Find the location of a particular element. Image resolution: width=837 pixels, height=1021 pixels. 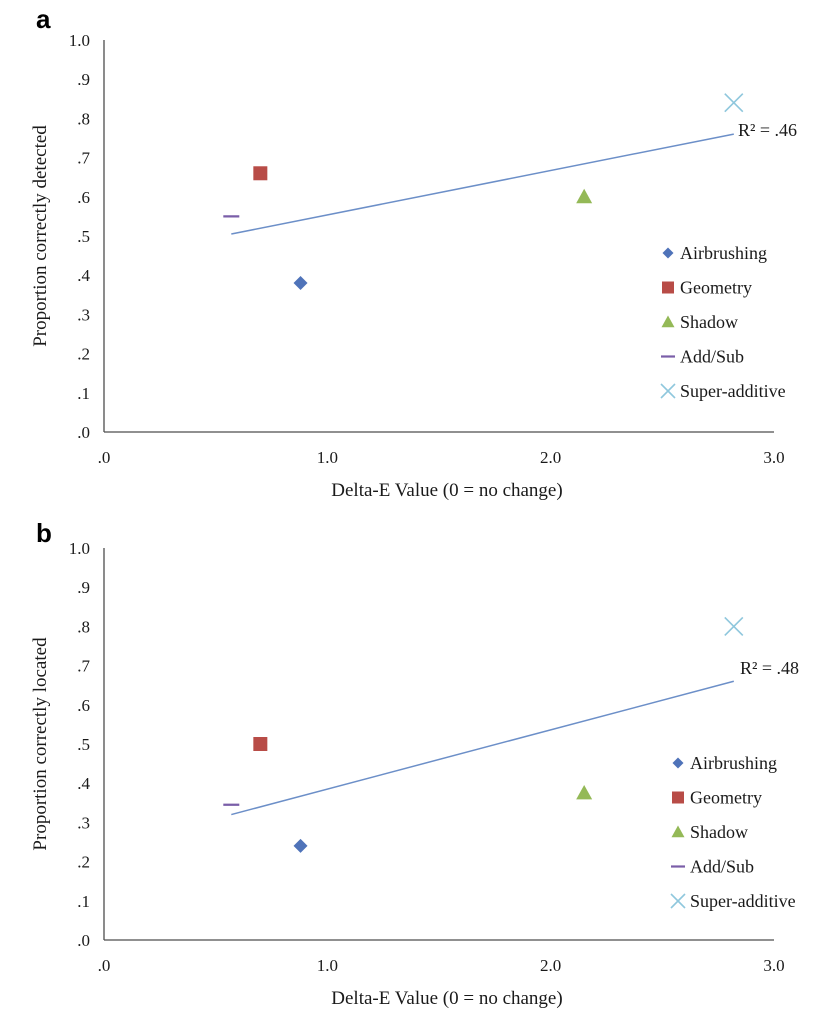

panel-letter: b is located at coordinates (44, 533).